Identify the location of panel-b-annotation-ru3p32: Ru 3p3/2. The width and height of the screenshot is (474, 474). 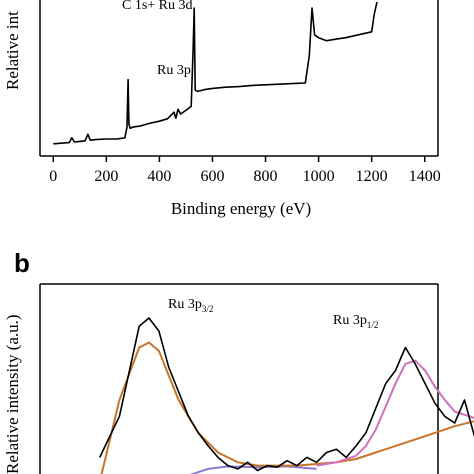
(190, 305).